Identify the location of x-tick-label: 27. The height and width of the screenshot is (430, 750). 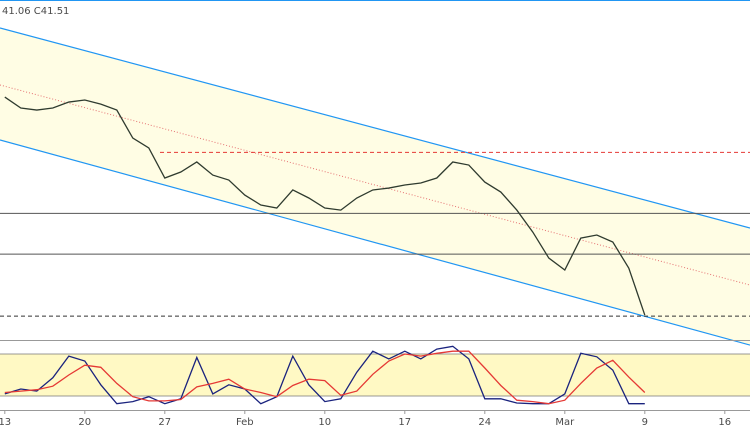
(164, 422).